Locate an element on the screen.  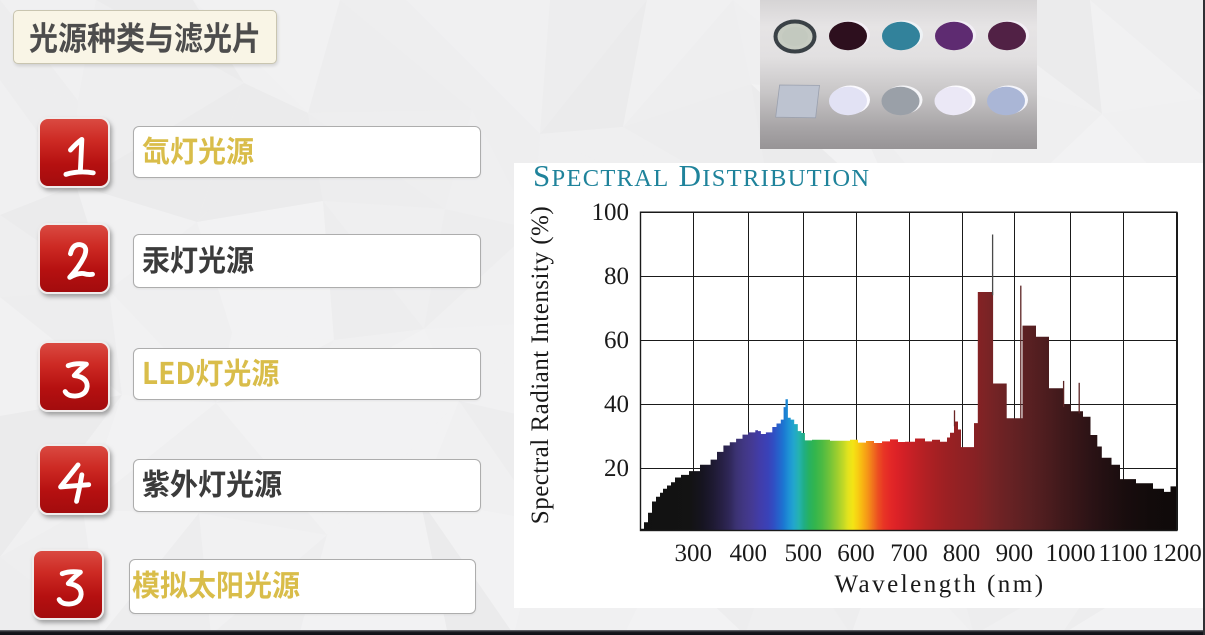
svg-text: SPECTRAL DISTRIBUTION is located at coordinates (701, 178).